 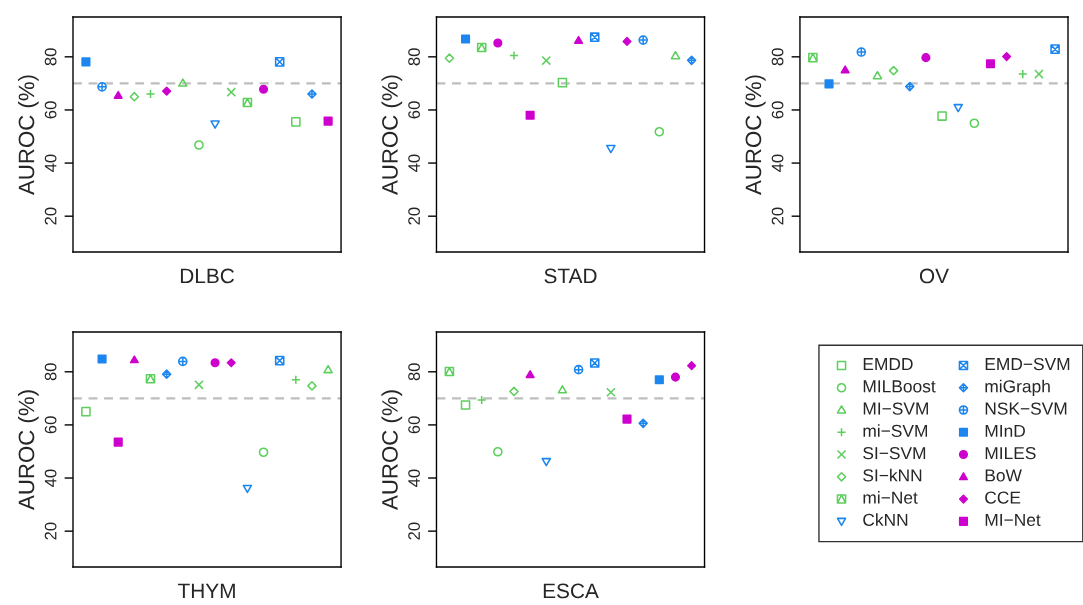 What do you see at coordinates (888, 364) in the screenshot?
I see `legend-label: EMDD` at bounding box center [888, 364].